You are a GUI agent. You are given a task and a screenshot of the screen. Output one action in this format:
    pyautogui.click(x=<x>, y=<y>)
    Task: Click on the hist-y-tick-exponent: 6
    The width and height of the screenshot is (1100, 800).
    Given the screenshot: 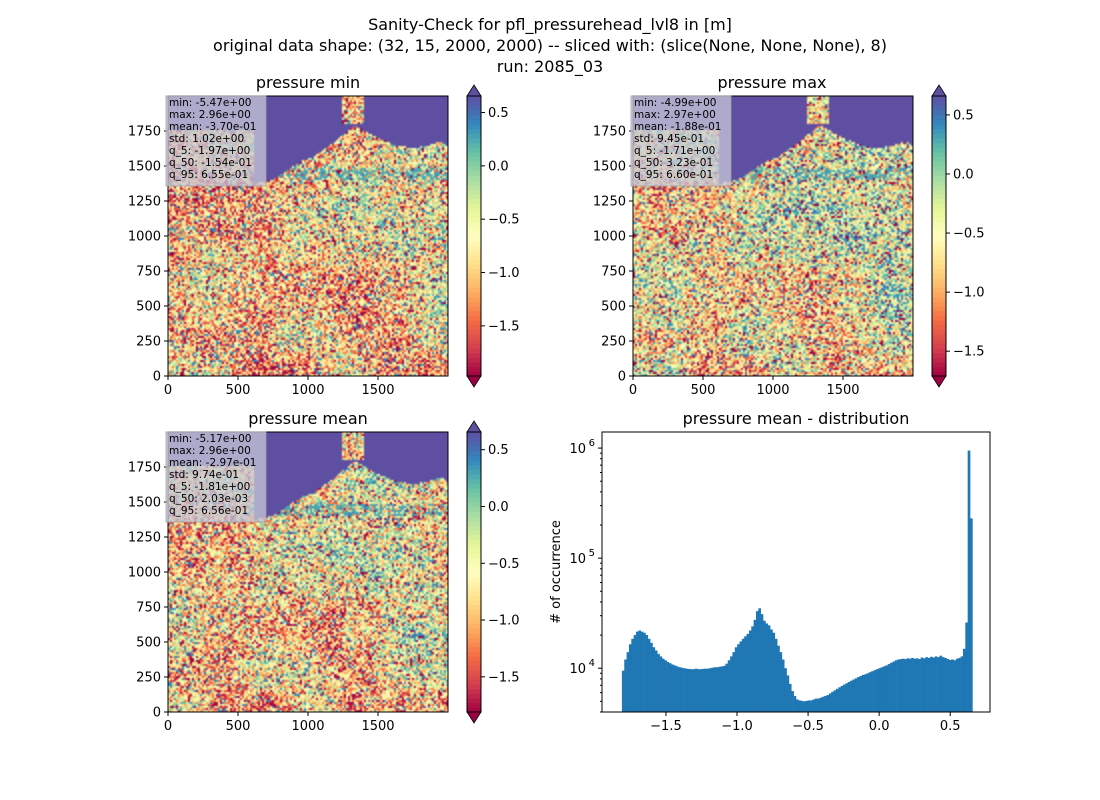 What is the action you would take?
    pyautogui.click(x=592, y=443)
    